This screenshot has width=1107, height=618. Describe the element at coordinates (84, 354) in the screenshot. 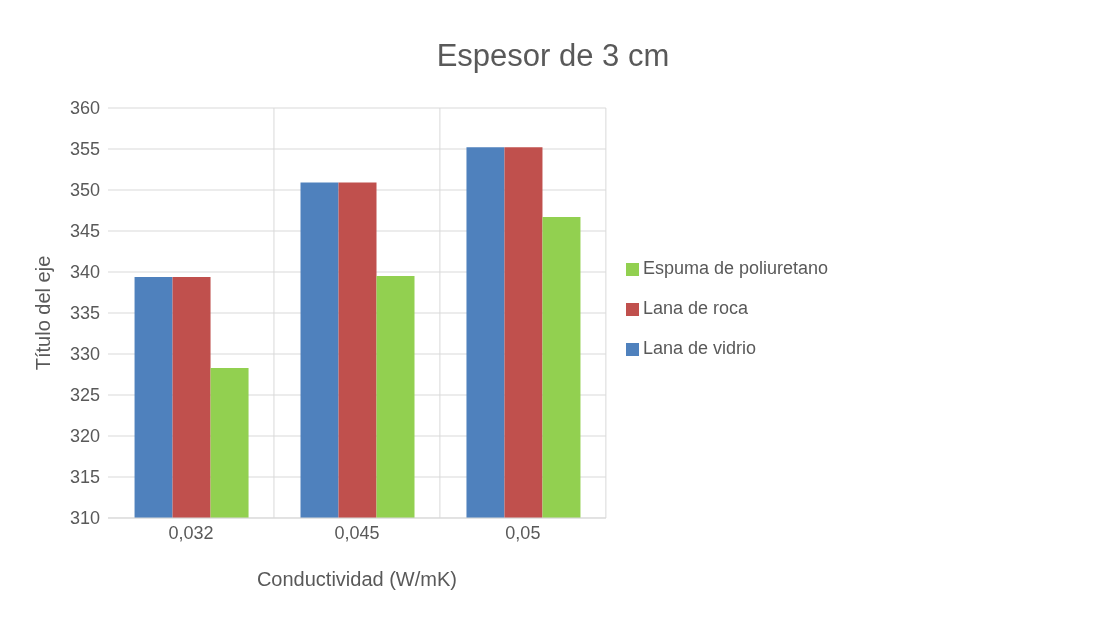

I see `y-tick-label: 330` at that location.